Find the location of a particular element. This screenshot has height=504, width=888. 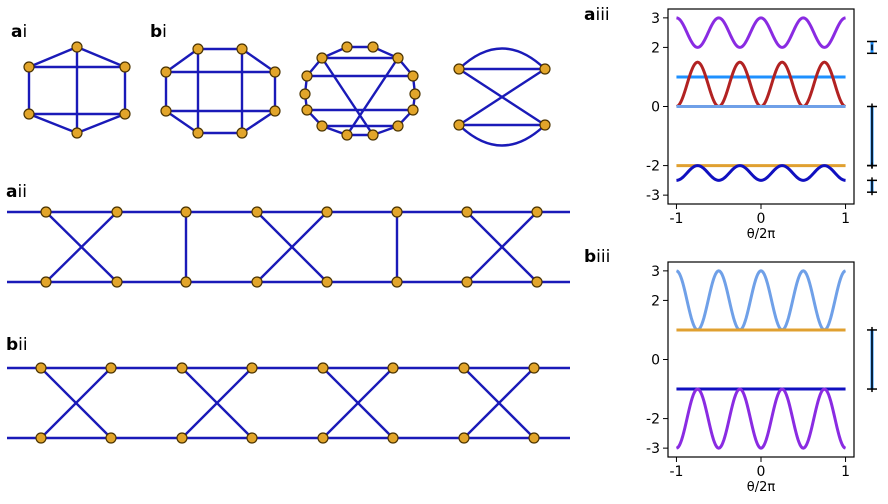

y-tick-label: 3 is located at coordinates (655, 19).